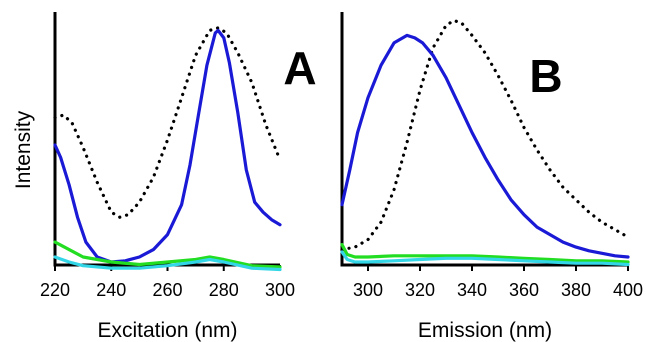  Describe the element at coordinates (485, 330) in the screenshot. I see `x-axis-title: Emission (nm)` at that location.